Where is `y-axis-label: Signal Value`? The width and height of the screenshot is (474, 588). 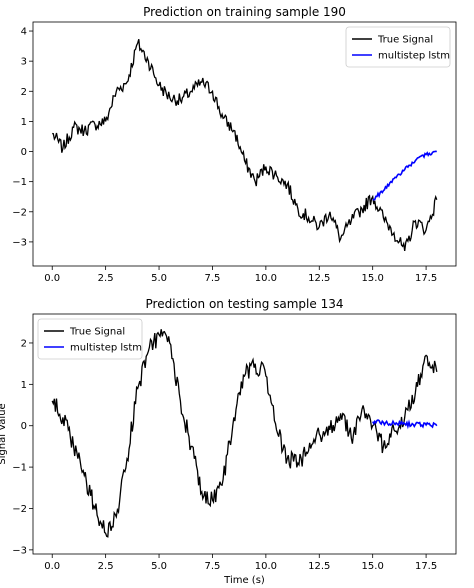 y-axis-label: Signal Value is located at coordinates (4, 433).